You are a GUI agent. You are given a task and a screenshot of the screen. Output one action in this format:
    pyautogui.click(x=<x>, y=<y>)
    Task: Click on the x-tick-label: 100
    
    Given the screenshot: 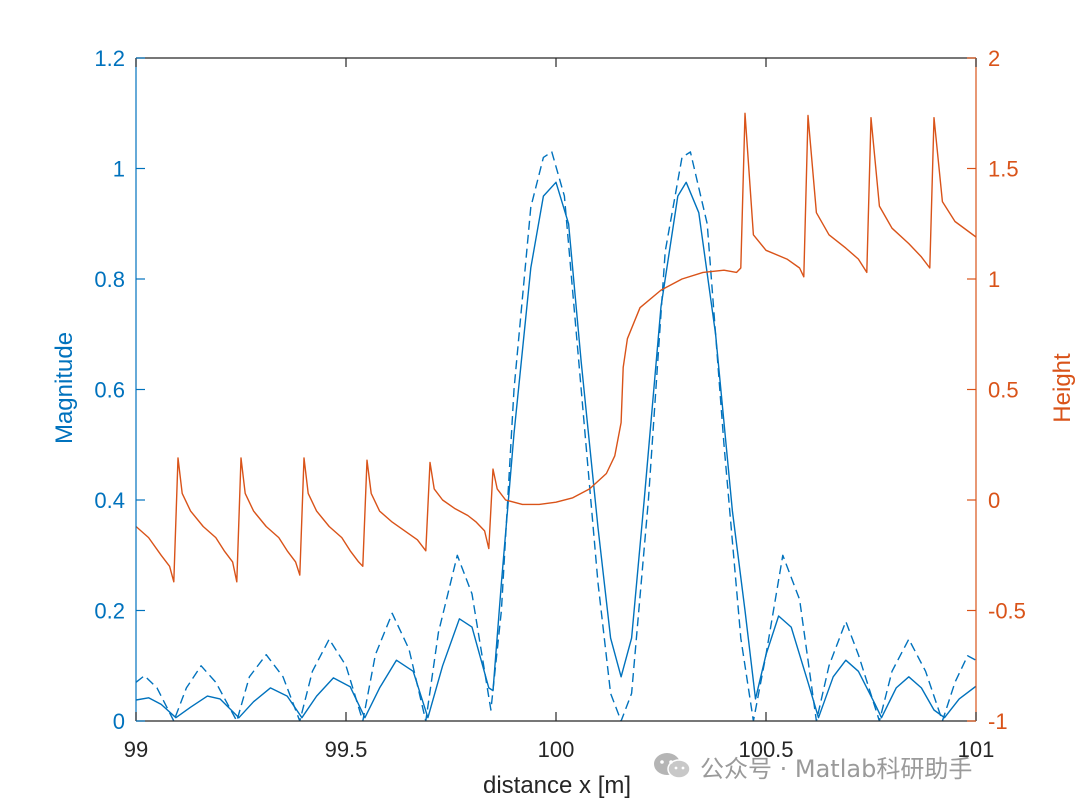 What is the action you would take?
    pyautogui.click(x=556, y=749)
    